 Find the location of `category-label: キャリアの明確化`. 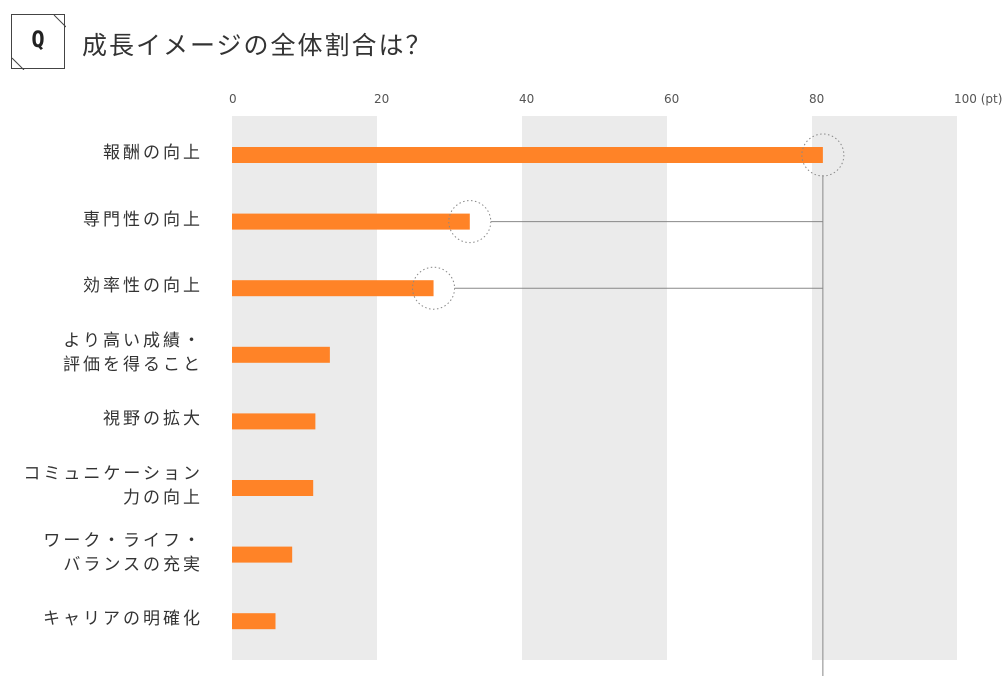

category-label: キャリアの明確化 is located at coordinates (123, 619).